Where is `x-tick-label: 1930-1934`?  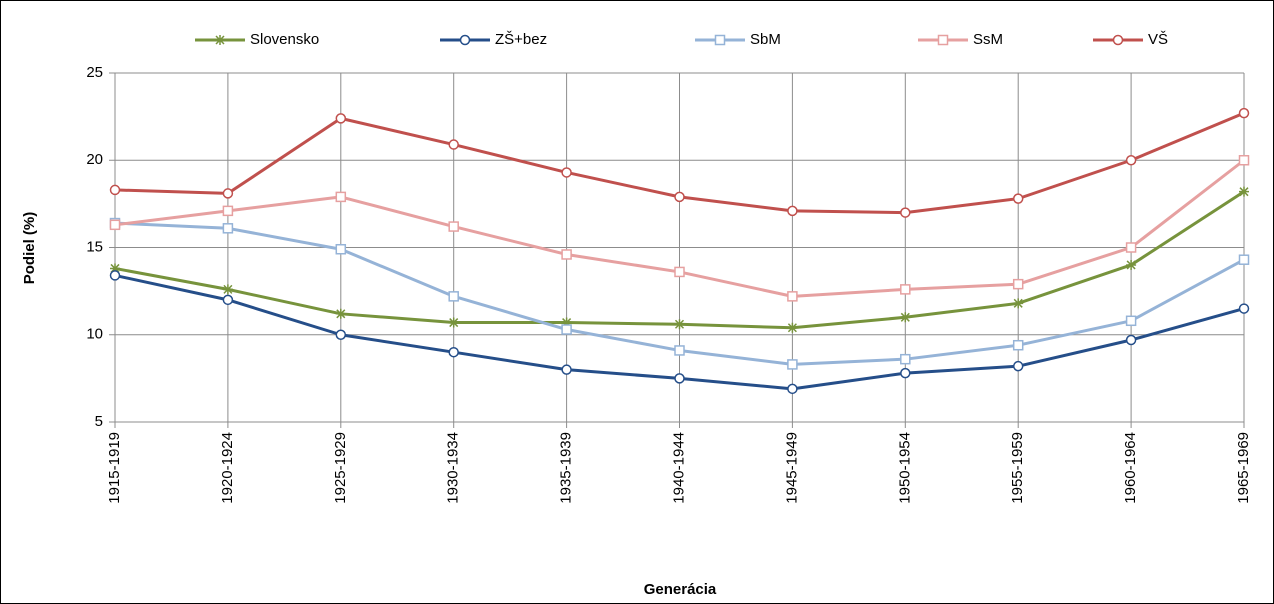 x-tick-label: 1930-1934 is located at coordinates (453, 468).